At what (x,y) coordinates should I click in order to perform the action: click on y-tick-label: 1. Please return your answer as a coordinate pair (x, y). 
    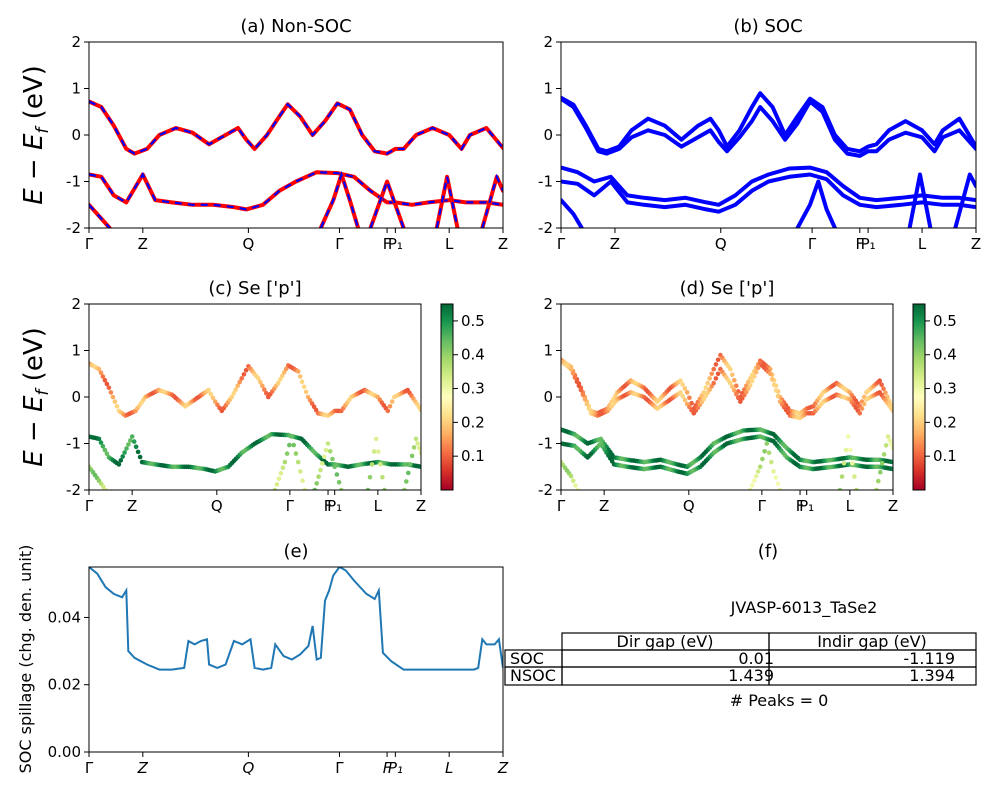
    Looking at the image, I should click on (548, 89).